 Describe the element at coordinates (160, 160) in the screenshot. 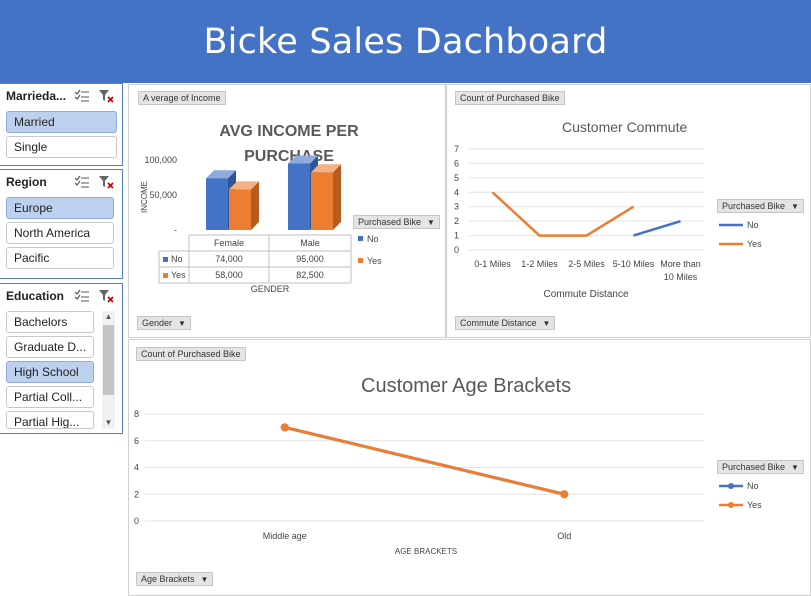

I see `y-tick-label: 100,000` at that location.